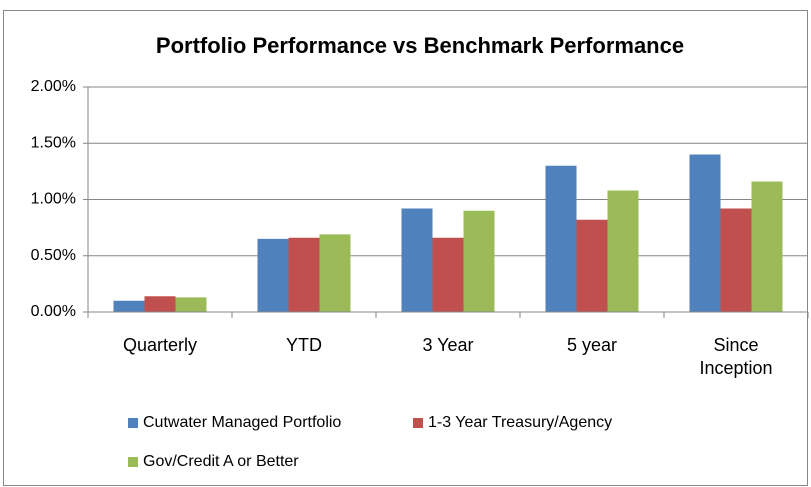 The image size is (811, 487). What do you see at coordinates (53, 255) in the screenshot?
I see `y-tick-label: 0.50%` at bounding box center [53, 255].